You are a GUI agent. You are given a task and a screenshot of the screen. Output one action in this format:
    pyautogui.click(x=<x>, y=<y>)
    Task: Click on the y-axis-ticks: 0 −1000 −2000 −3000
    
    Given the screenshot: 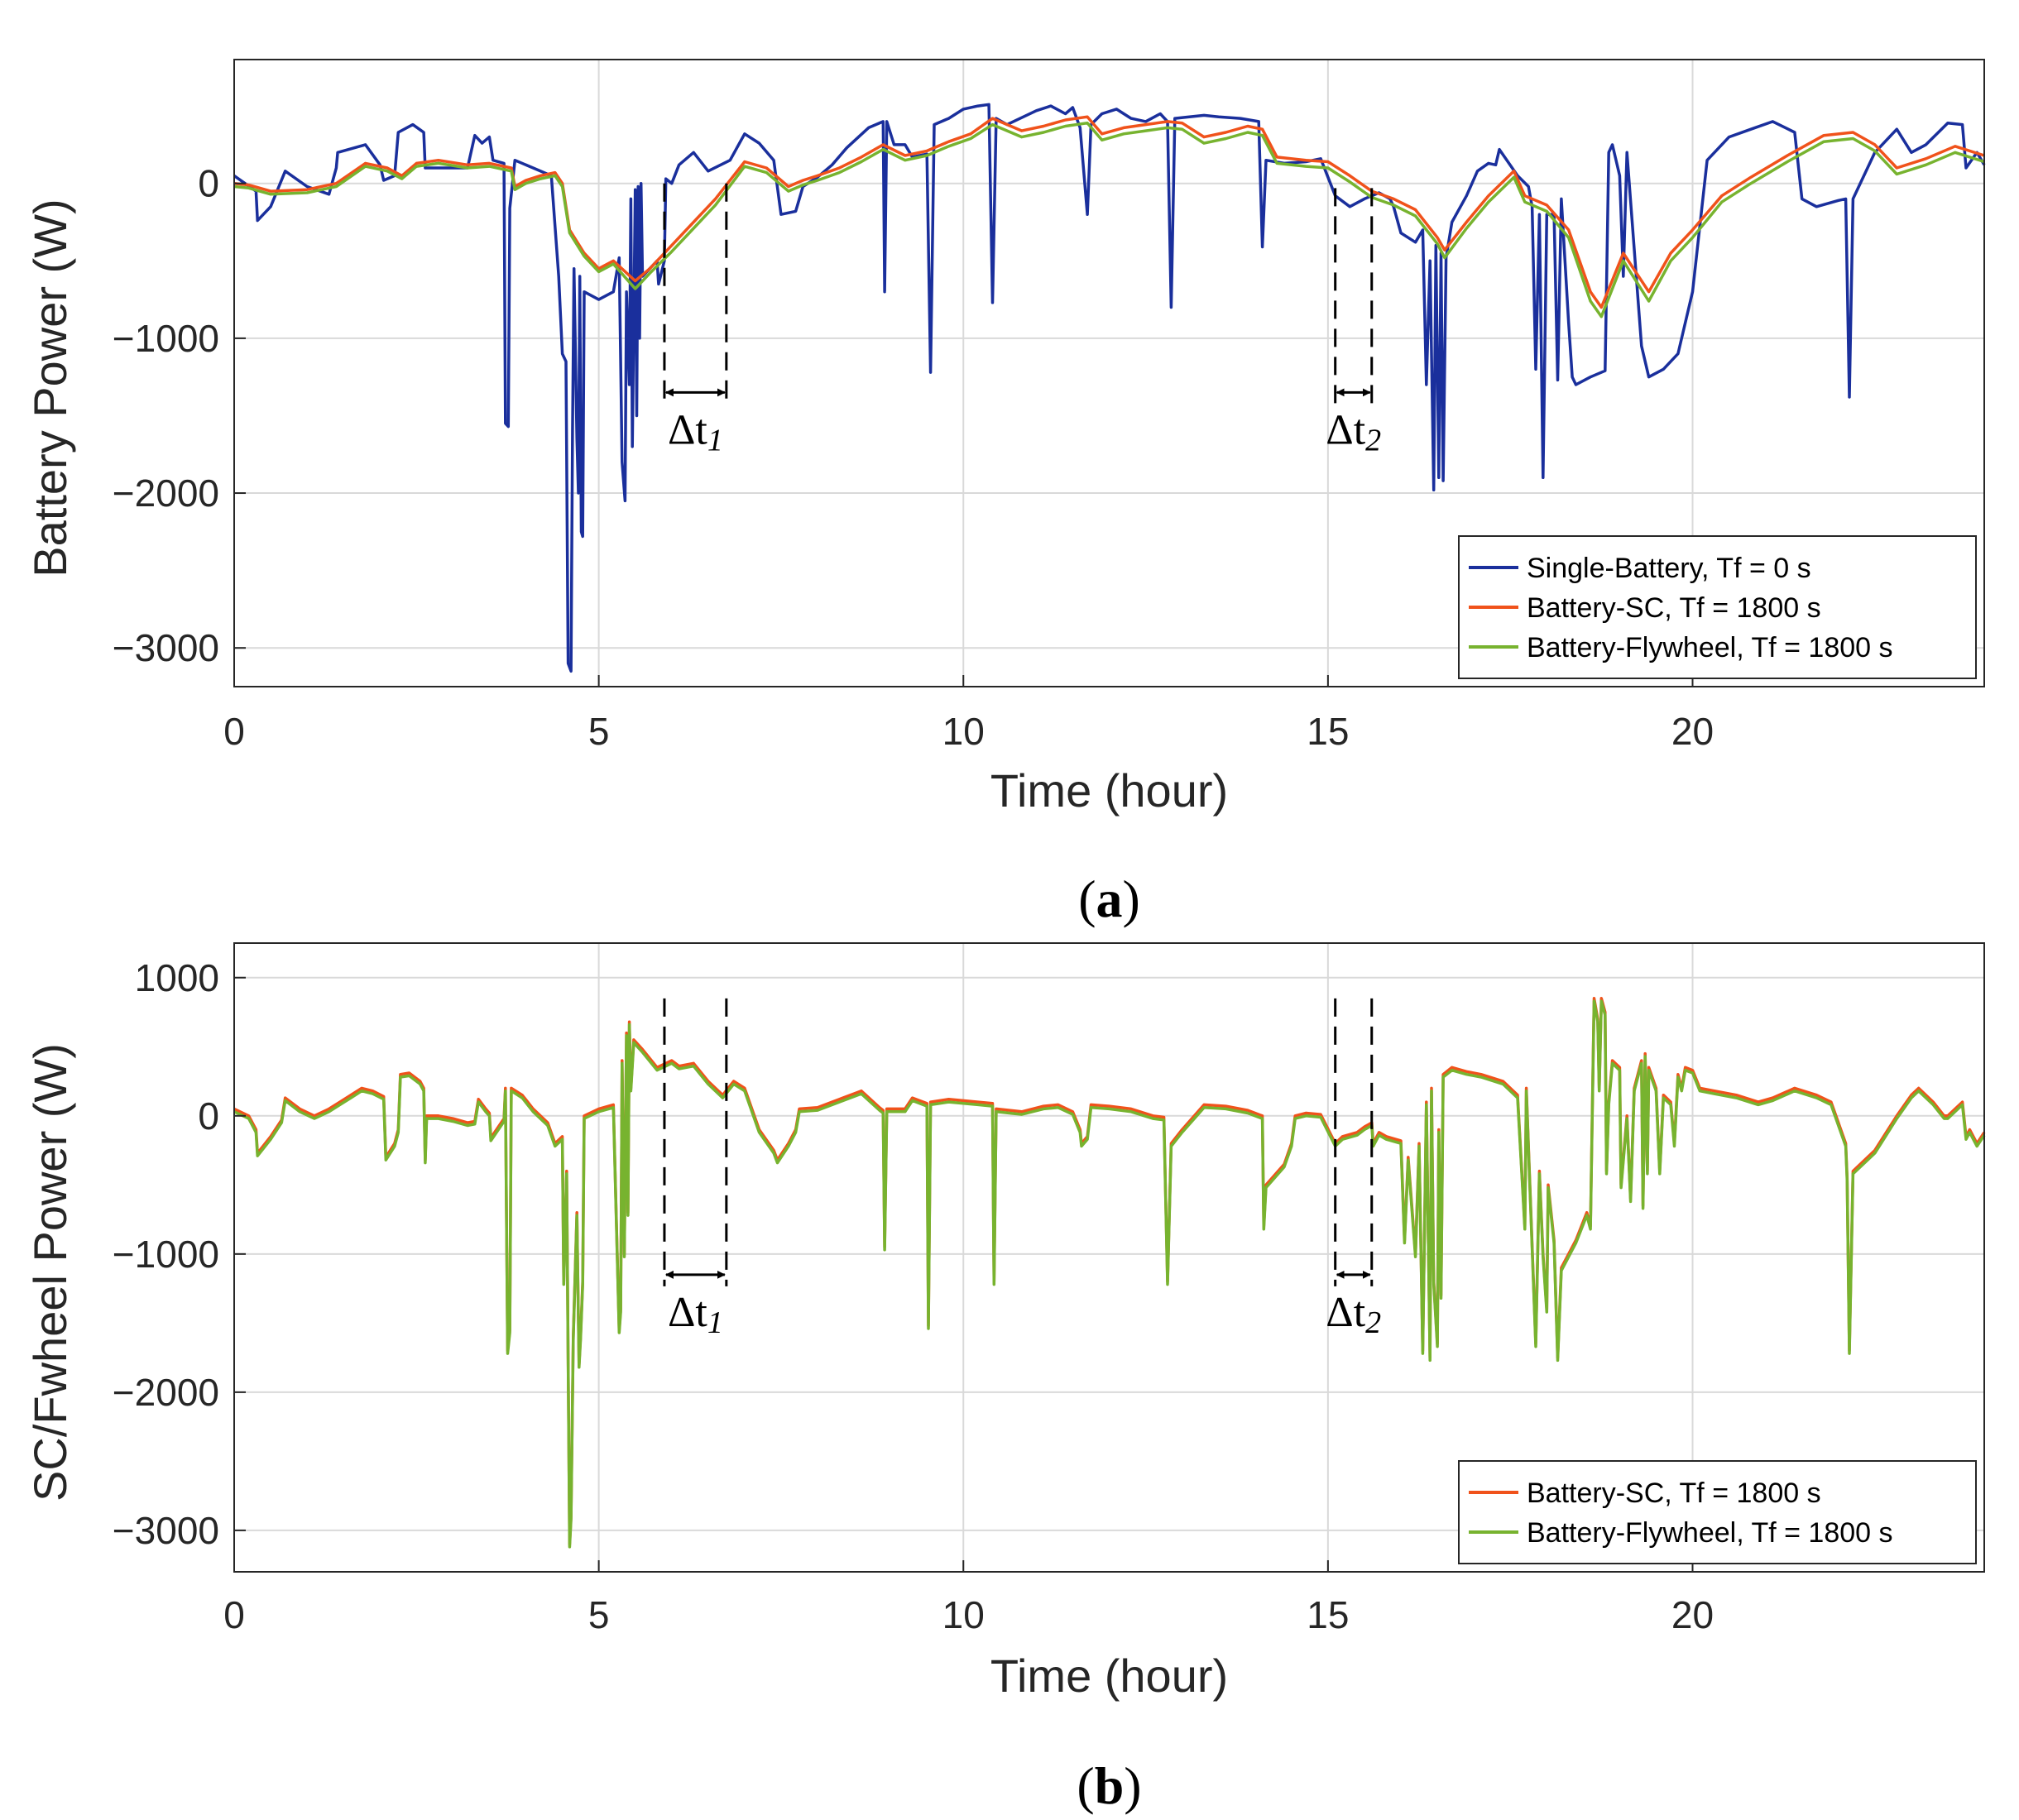 What is the action you would take?
    pyautogui.click(x=179, y=415)
    